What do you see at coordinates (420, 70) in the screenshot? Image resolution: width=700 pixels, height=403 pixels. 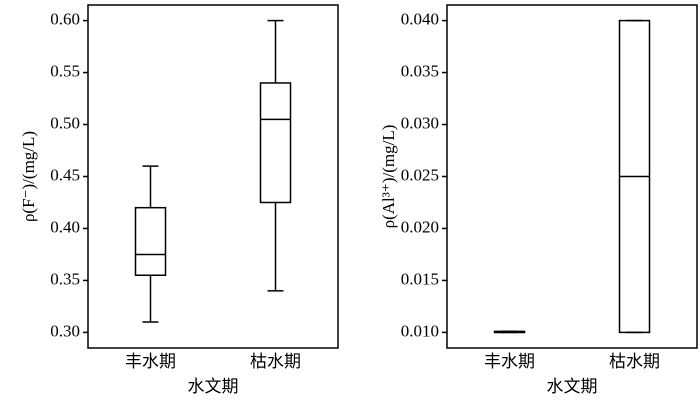 I see `y-tick-label: 0.035` at bounding box center [420, 70].